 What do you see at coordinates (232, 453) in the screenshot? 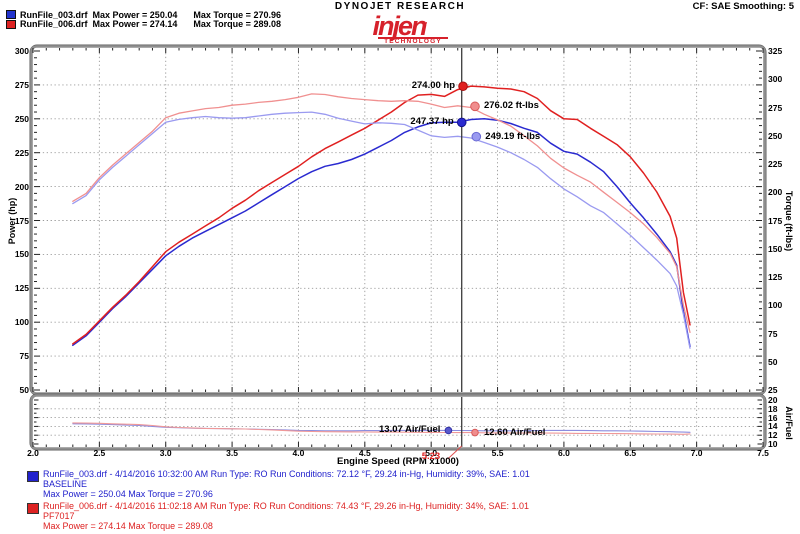
I see `rpm-tick-label: 3.5` at bounding box center [232, 453].